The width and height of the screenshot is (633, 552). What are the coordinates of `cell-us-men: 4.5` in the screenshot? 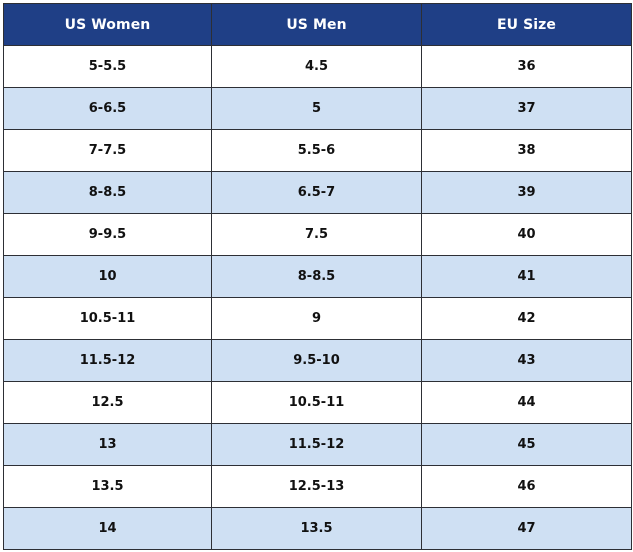 It's located at (316, 66).